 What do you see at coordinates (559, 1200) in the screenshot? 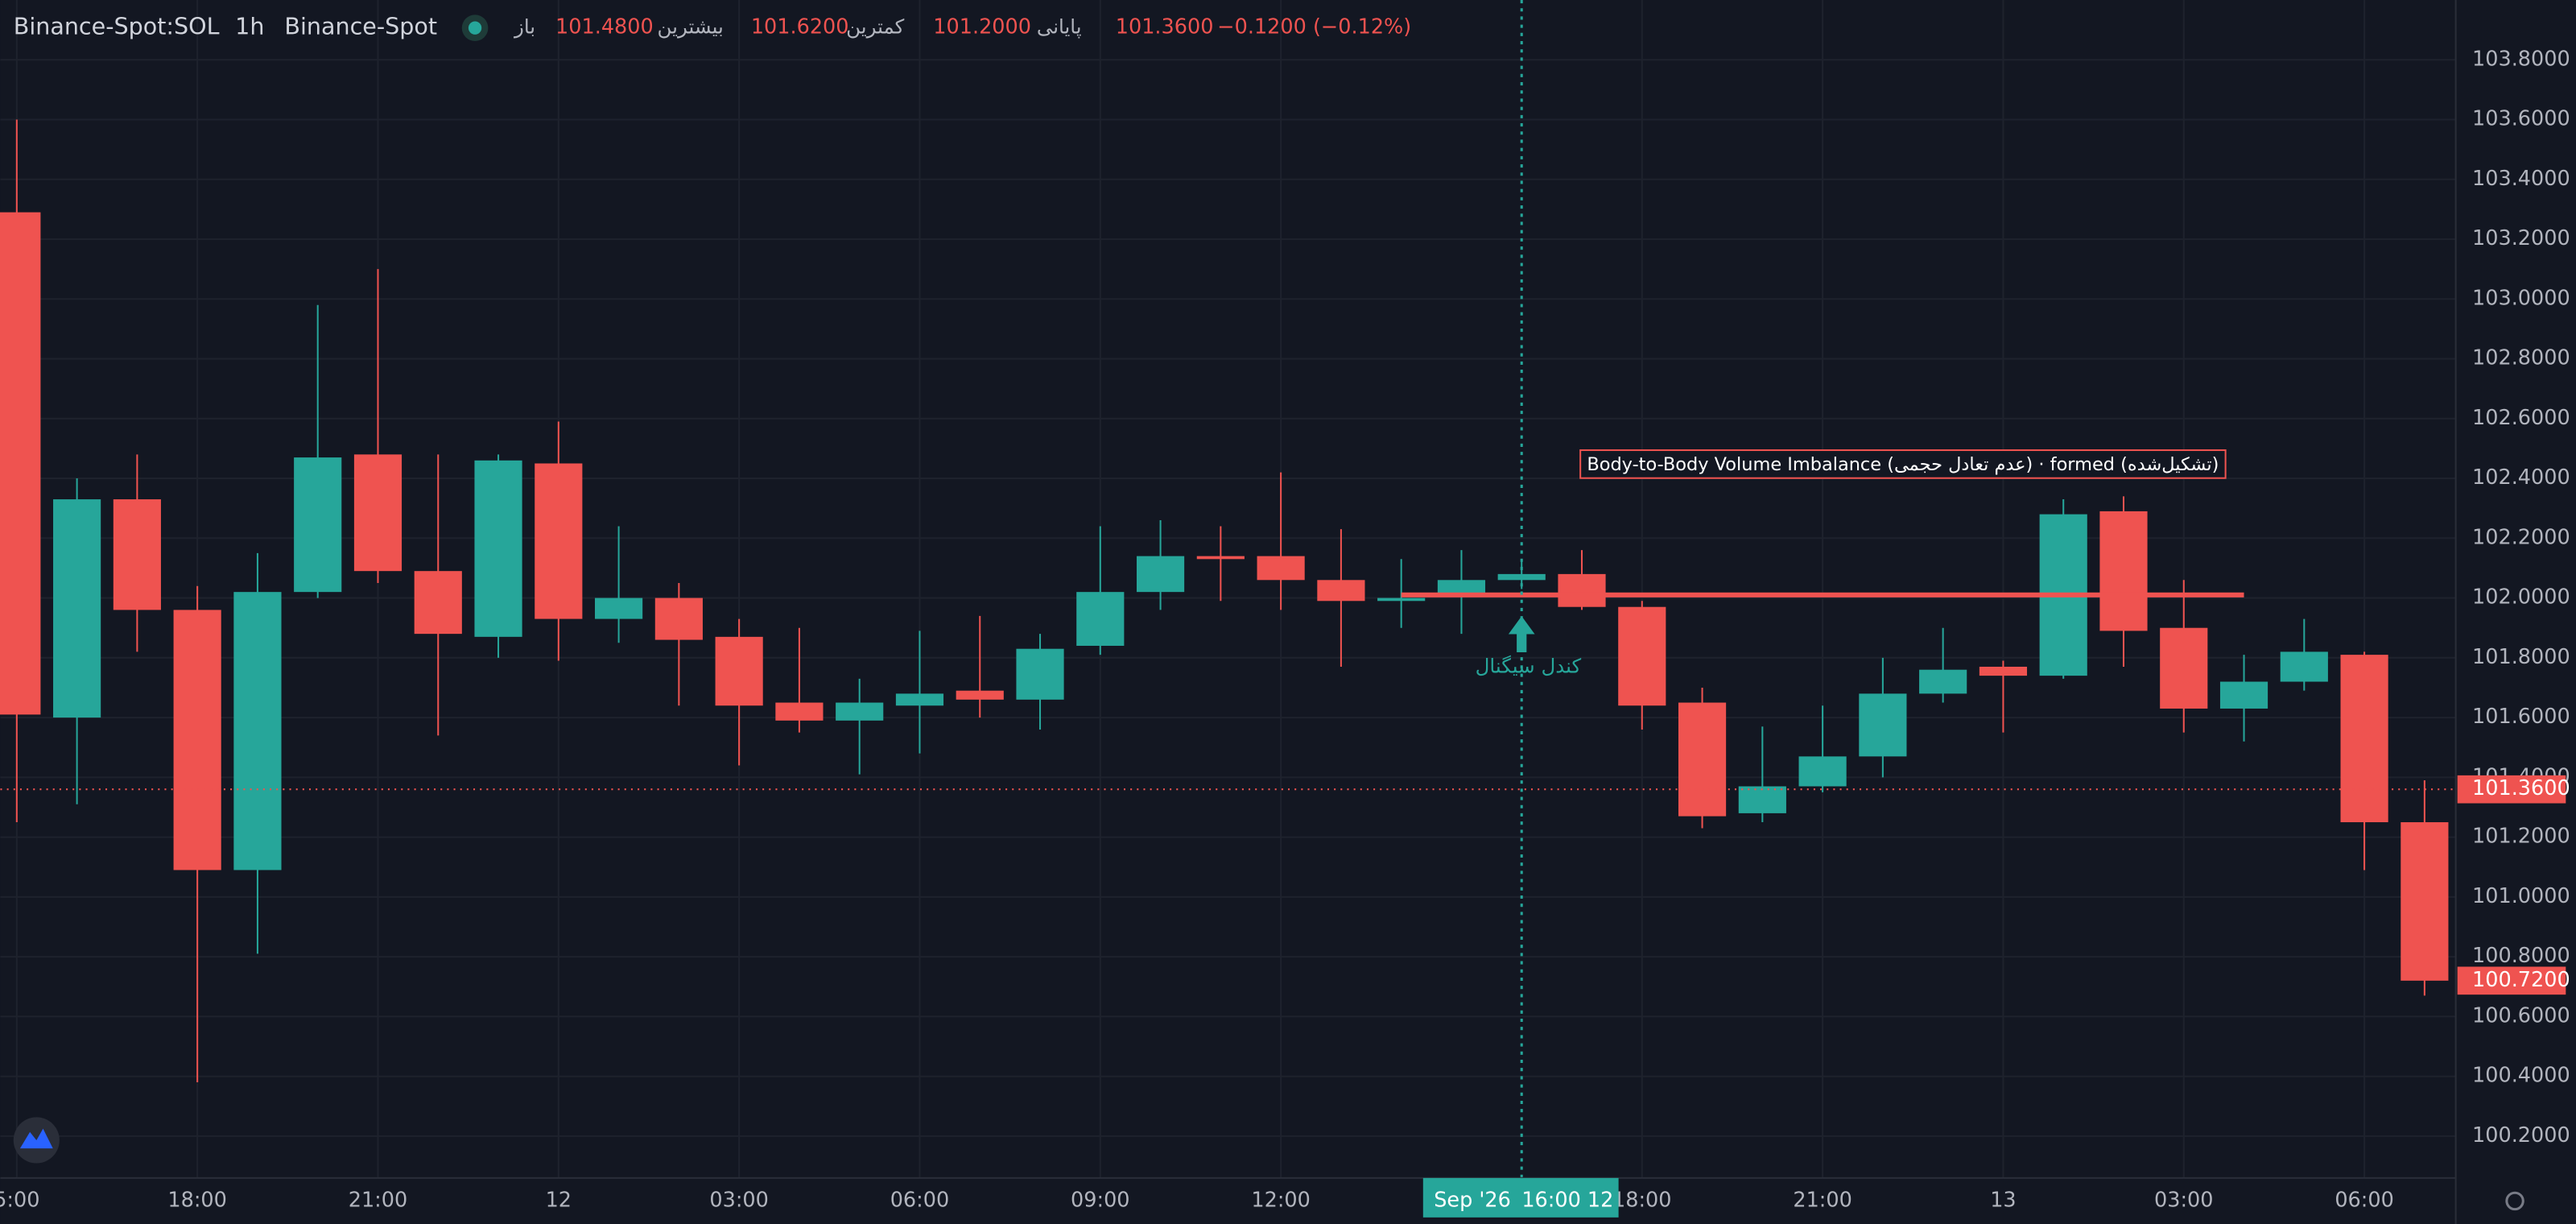
I see `x-tick-label: 12` at bounding box center [559, 1200].